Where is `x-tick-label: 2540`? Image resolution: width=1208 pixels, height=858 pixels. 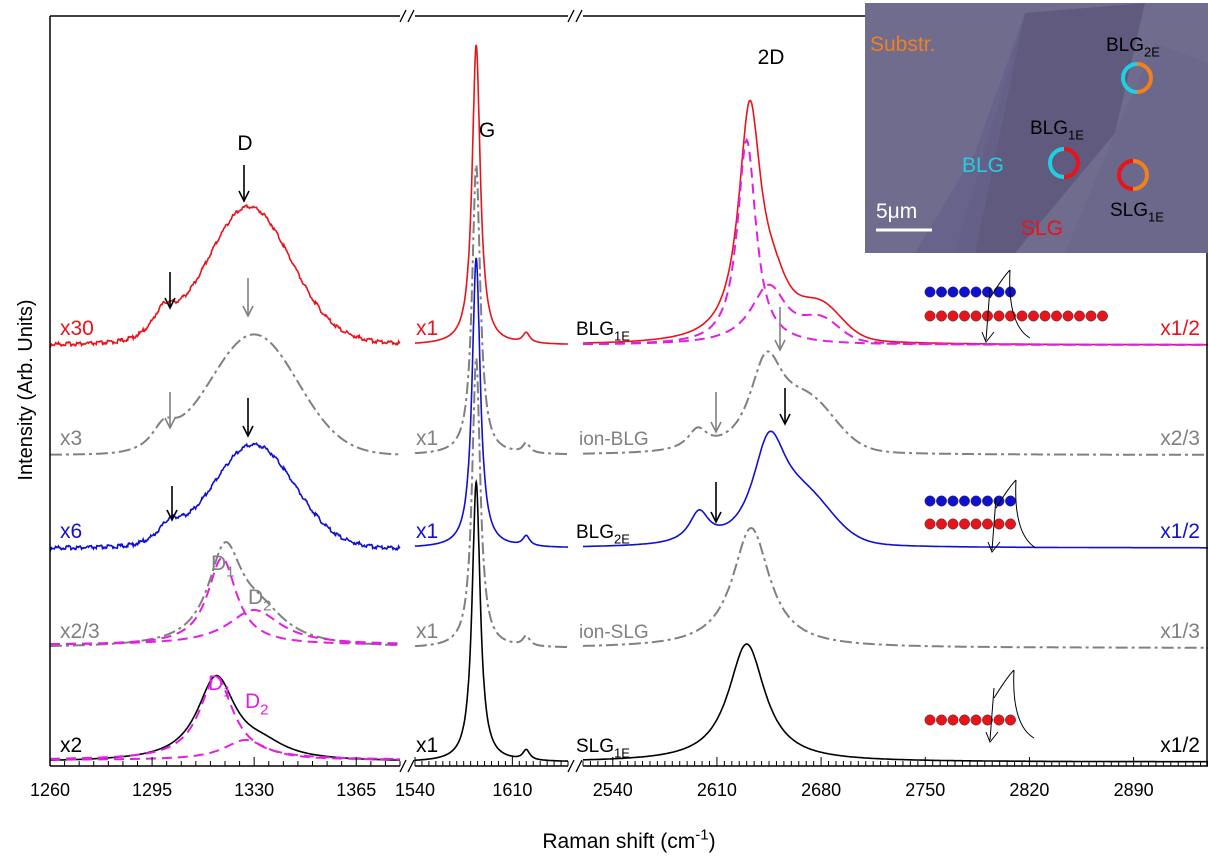 x-tick-label: 2540 is located at coordinates (613, 790).